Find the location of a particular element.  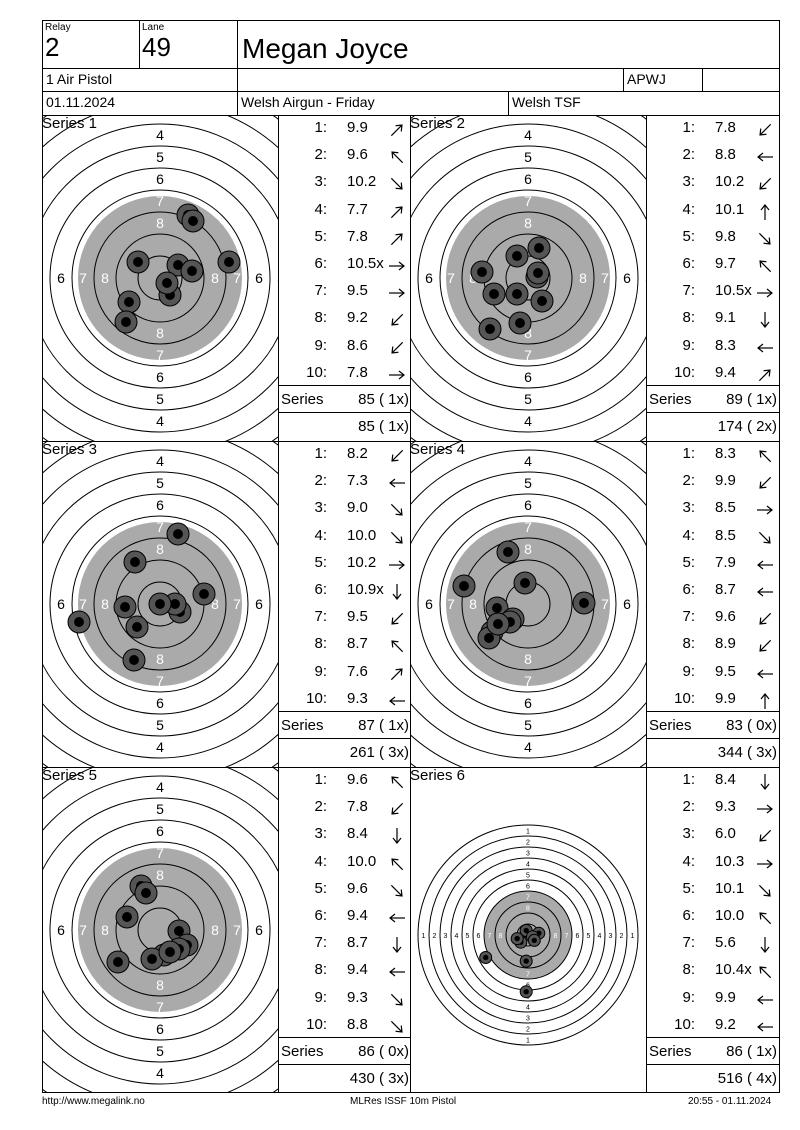

ring-number: 2 is located at coordinates (528, 1030).